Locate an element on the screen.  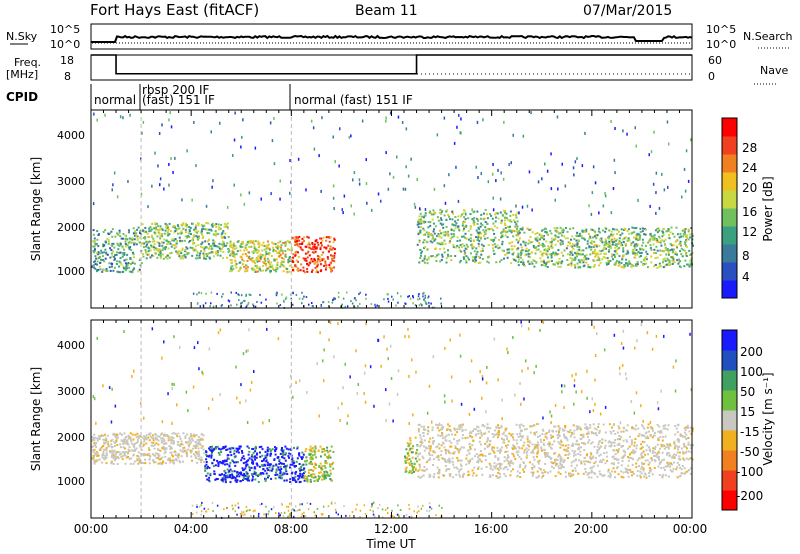
noise-panel: N.Sky 10^5 10^0 10^5 10^0 N.Search is located at coordinates (399, 37).